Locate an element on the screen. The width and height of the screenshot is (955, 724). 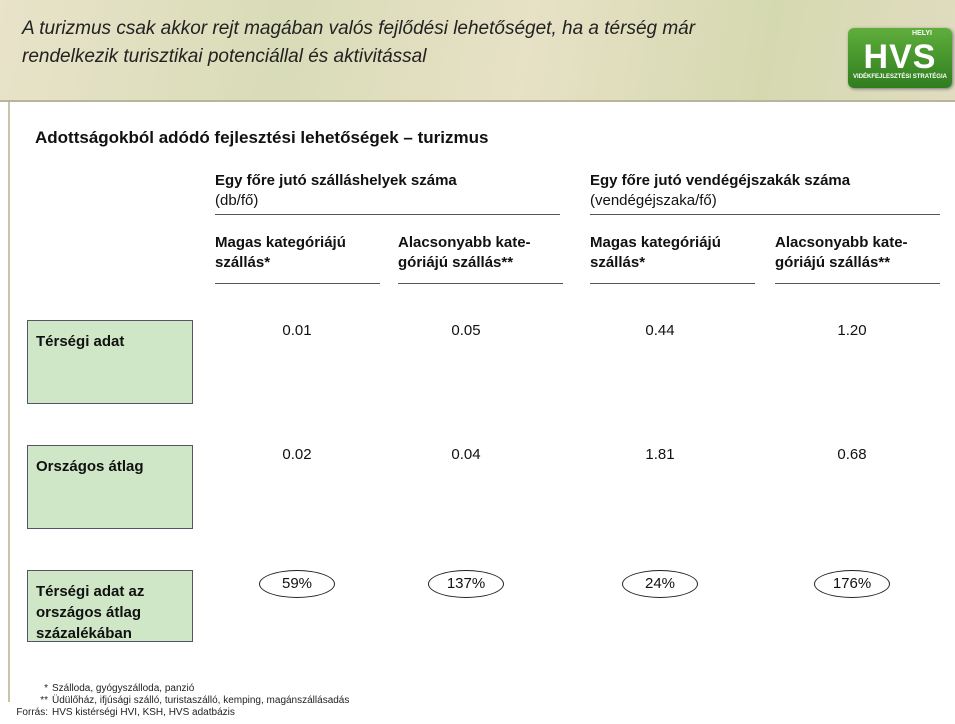
footnote-text: Szálloda, gyógyszálloda, panzió is located at coordinates (123, 688).